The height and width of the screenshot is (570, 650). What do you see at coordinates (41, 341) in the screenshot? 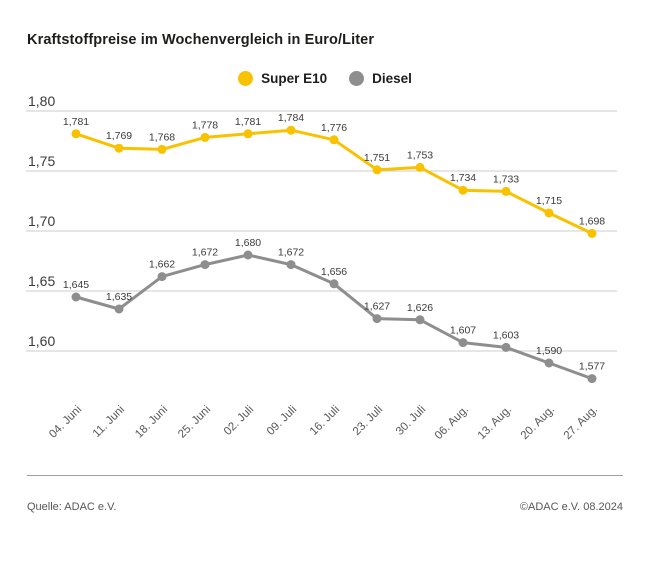
I see `y-axis-tick-label: 1,60` at bounding box center [41, 341].